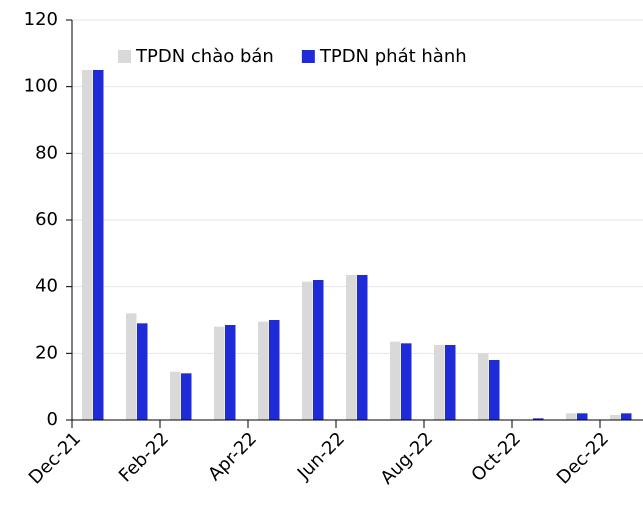 Image resolution: width=643 pixels, height=509 pixels. Describe the element at coordinates (321, 456) in the screenshot. I see `x-tick-label: Jun-22` at that location.